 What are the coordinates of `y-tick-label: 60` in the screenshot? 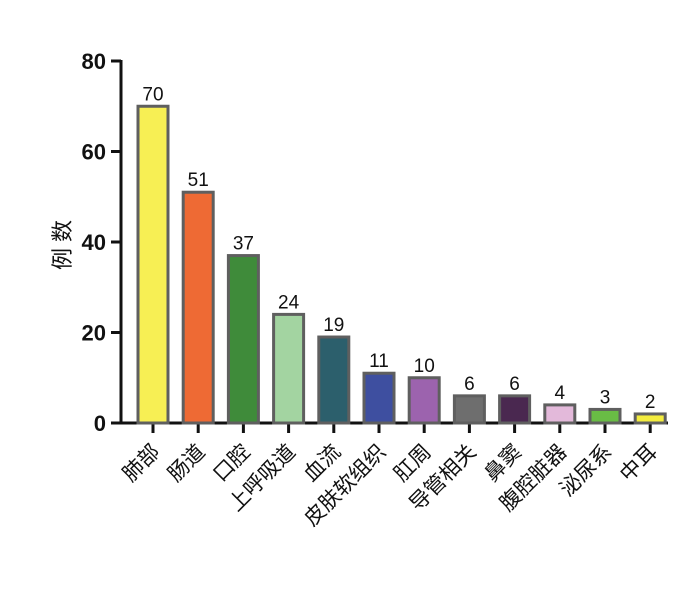 It's located at (94, 152).